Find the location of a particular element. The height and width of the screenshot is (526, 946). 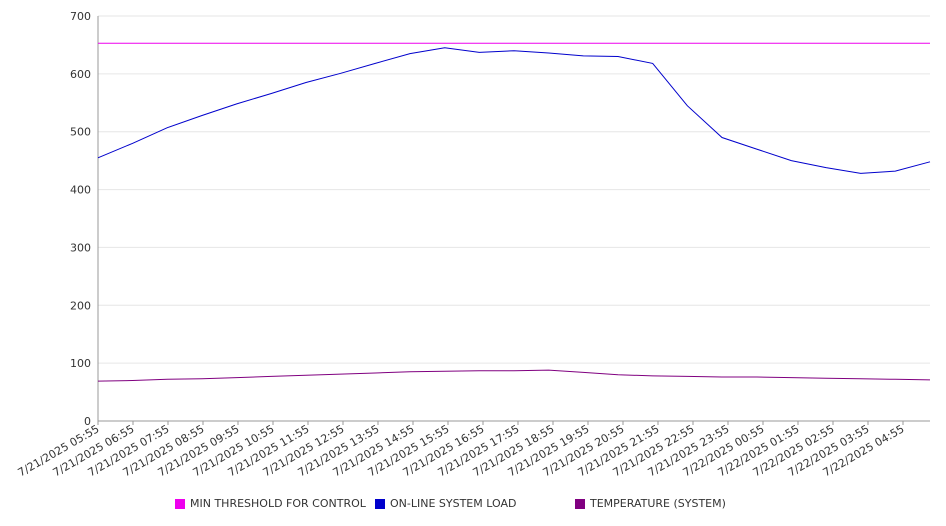

y-tick-label: 300 is located at coordinates (80, 247).